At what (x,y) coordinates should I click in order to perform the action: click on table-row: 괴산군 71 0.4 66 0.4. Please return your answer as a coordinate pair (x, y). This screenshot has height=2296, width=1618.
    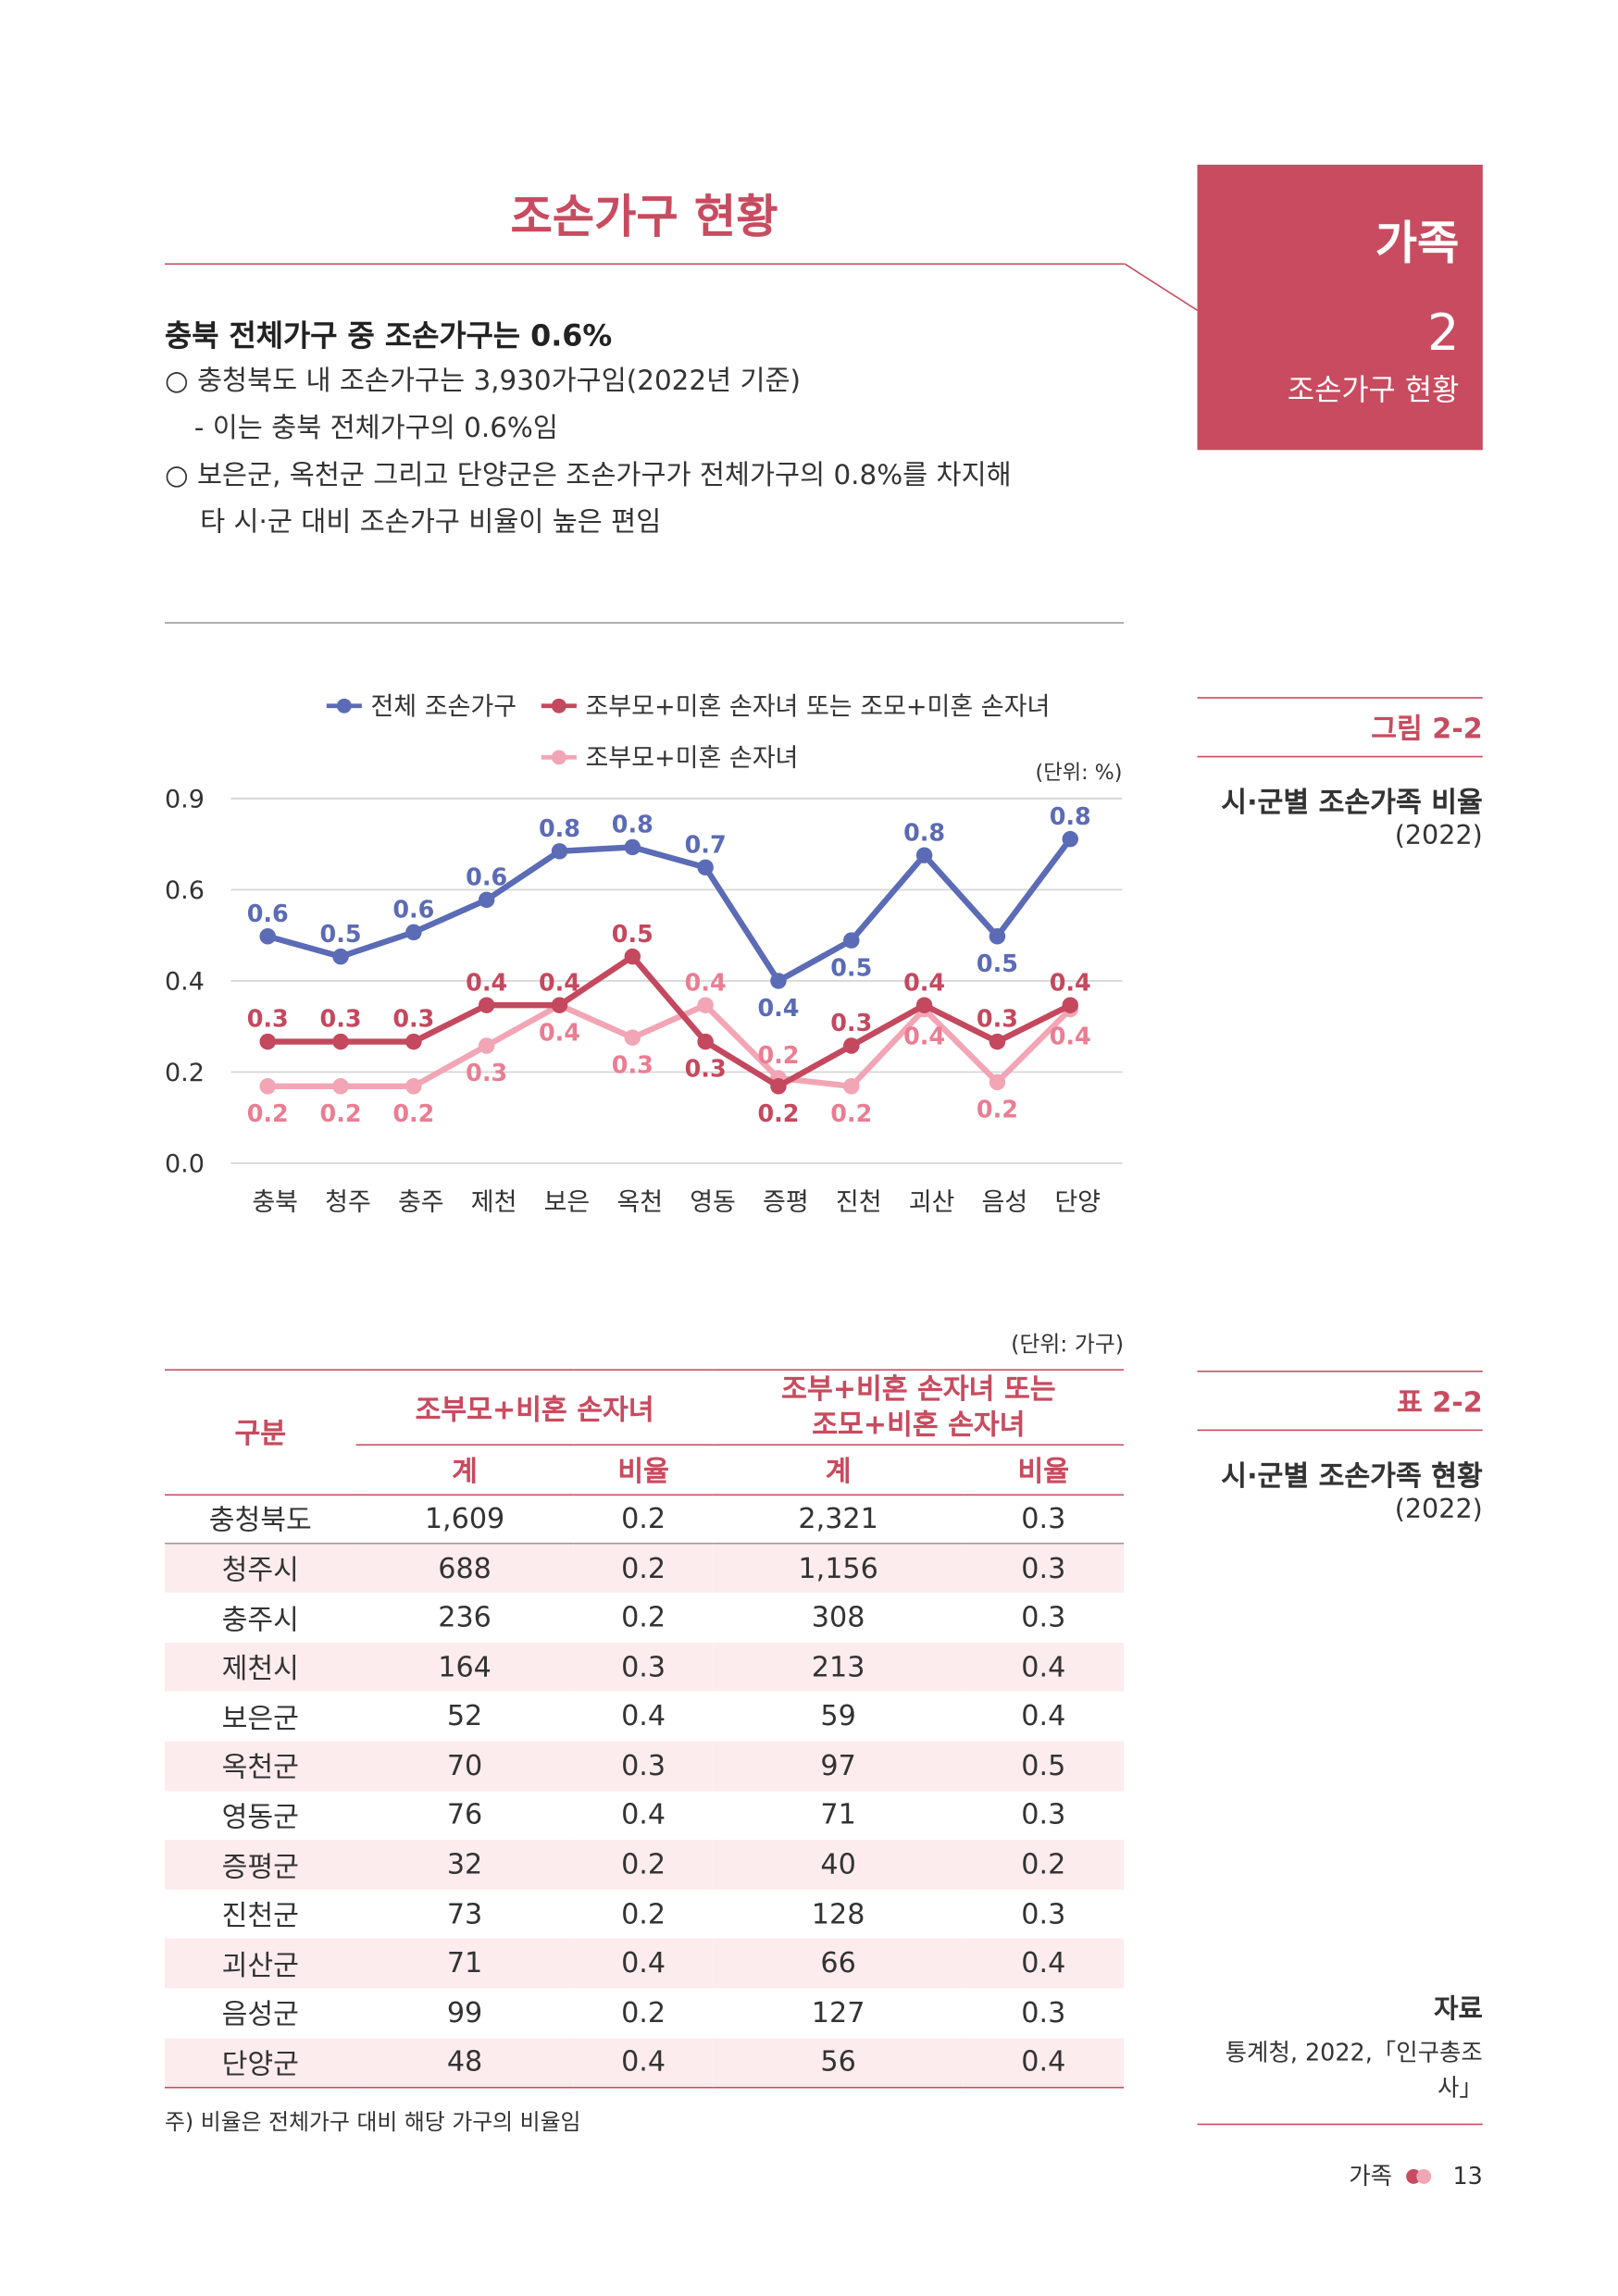
    Looking at the image, I should click on (644, 1964).